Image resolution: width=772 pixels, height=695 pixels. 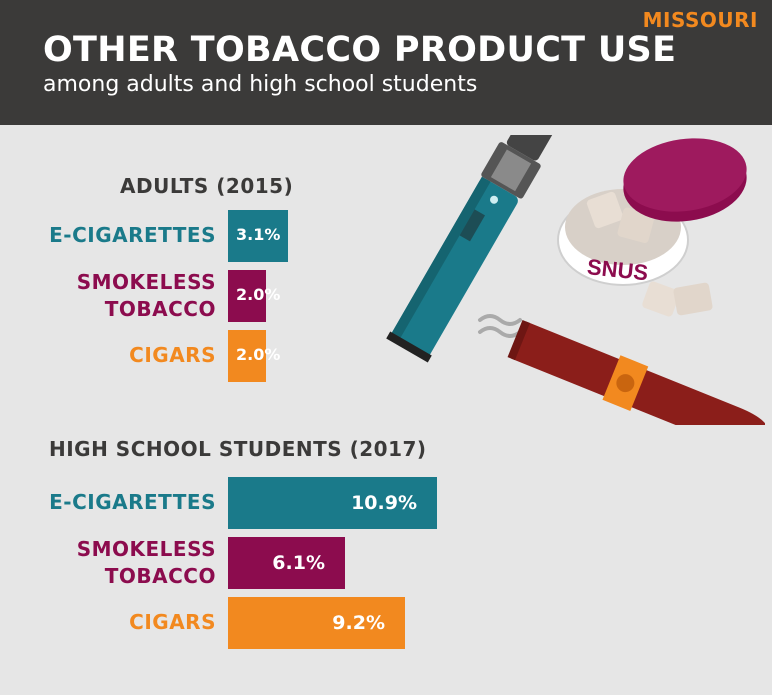 I want to click on smoke-icon, so click(x=500, y=326).